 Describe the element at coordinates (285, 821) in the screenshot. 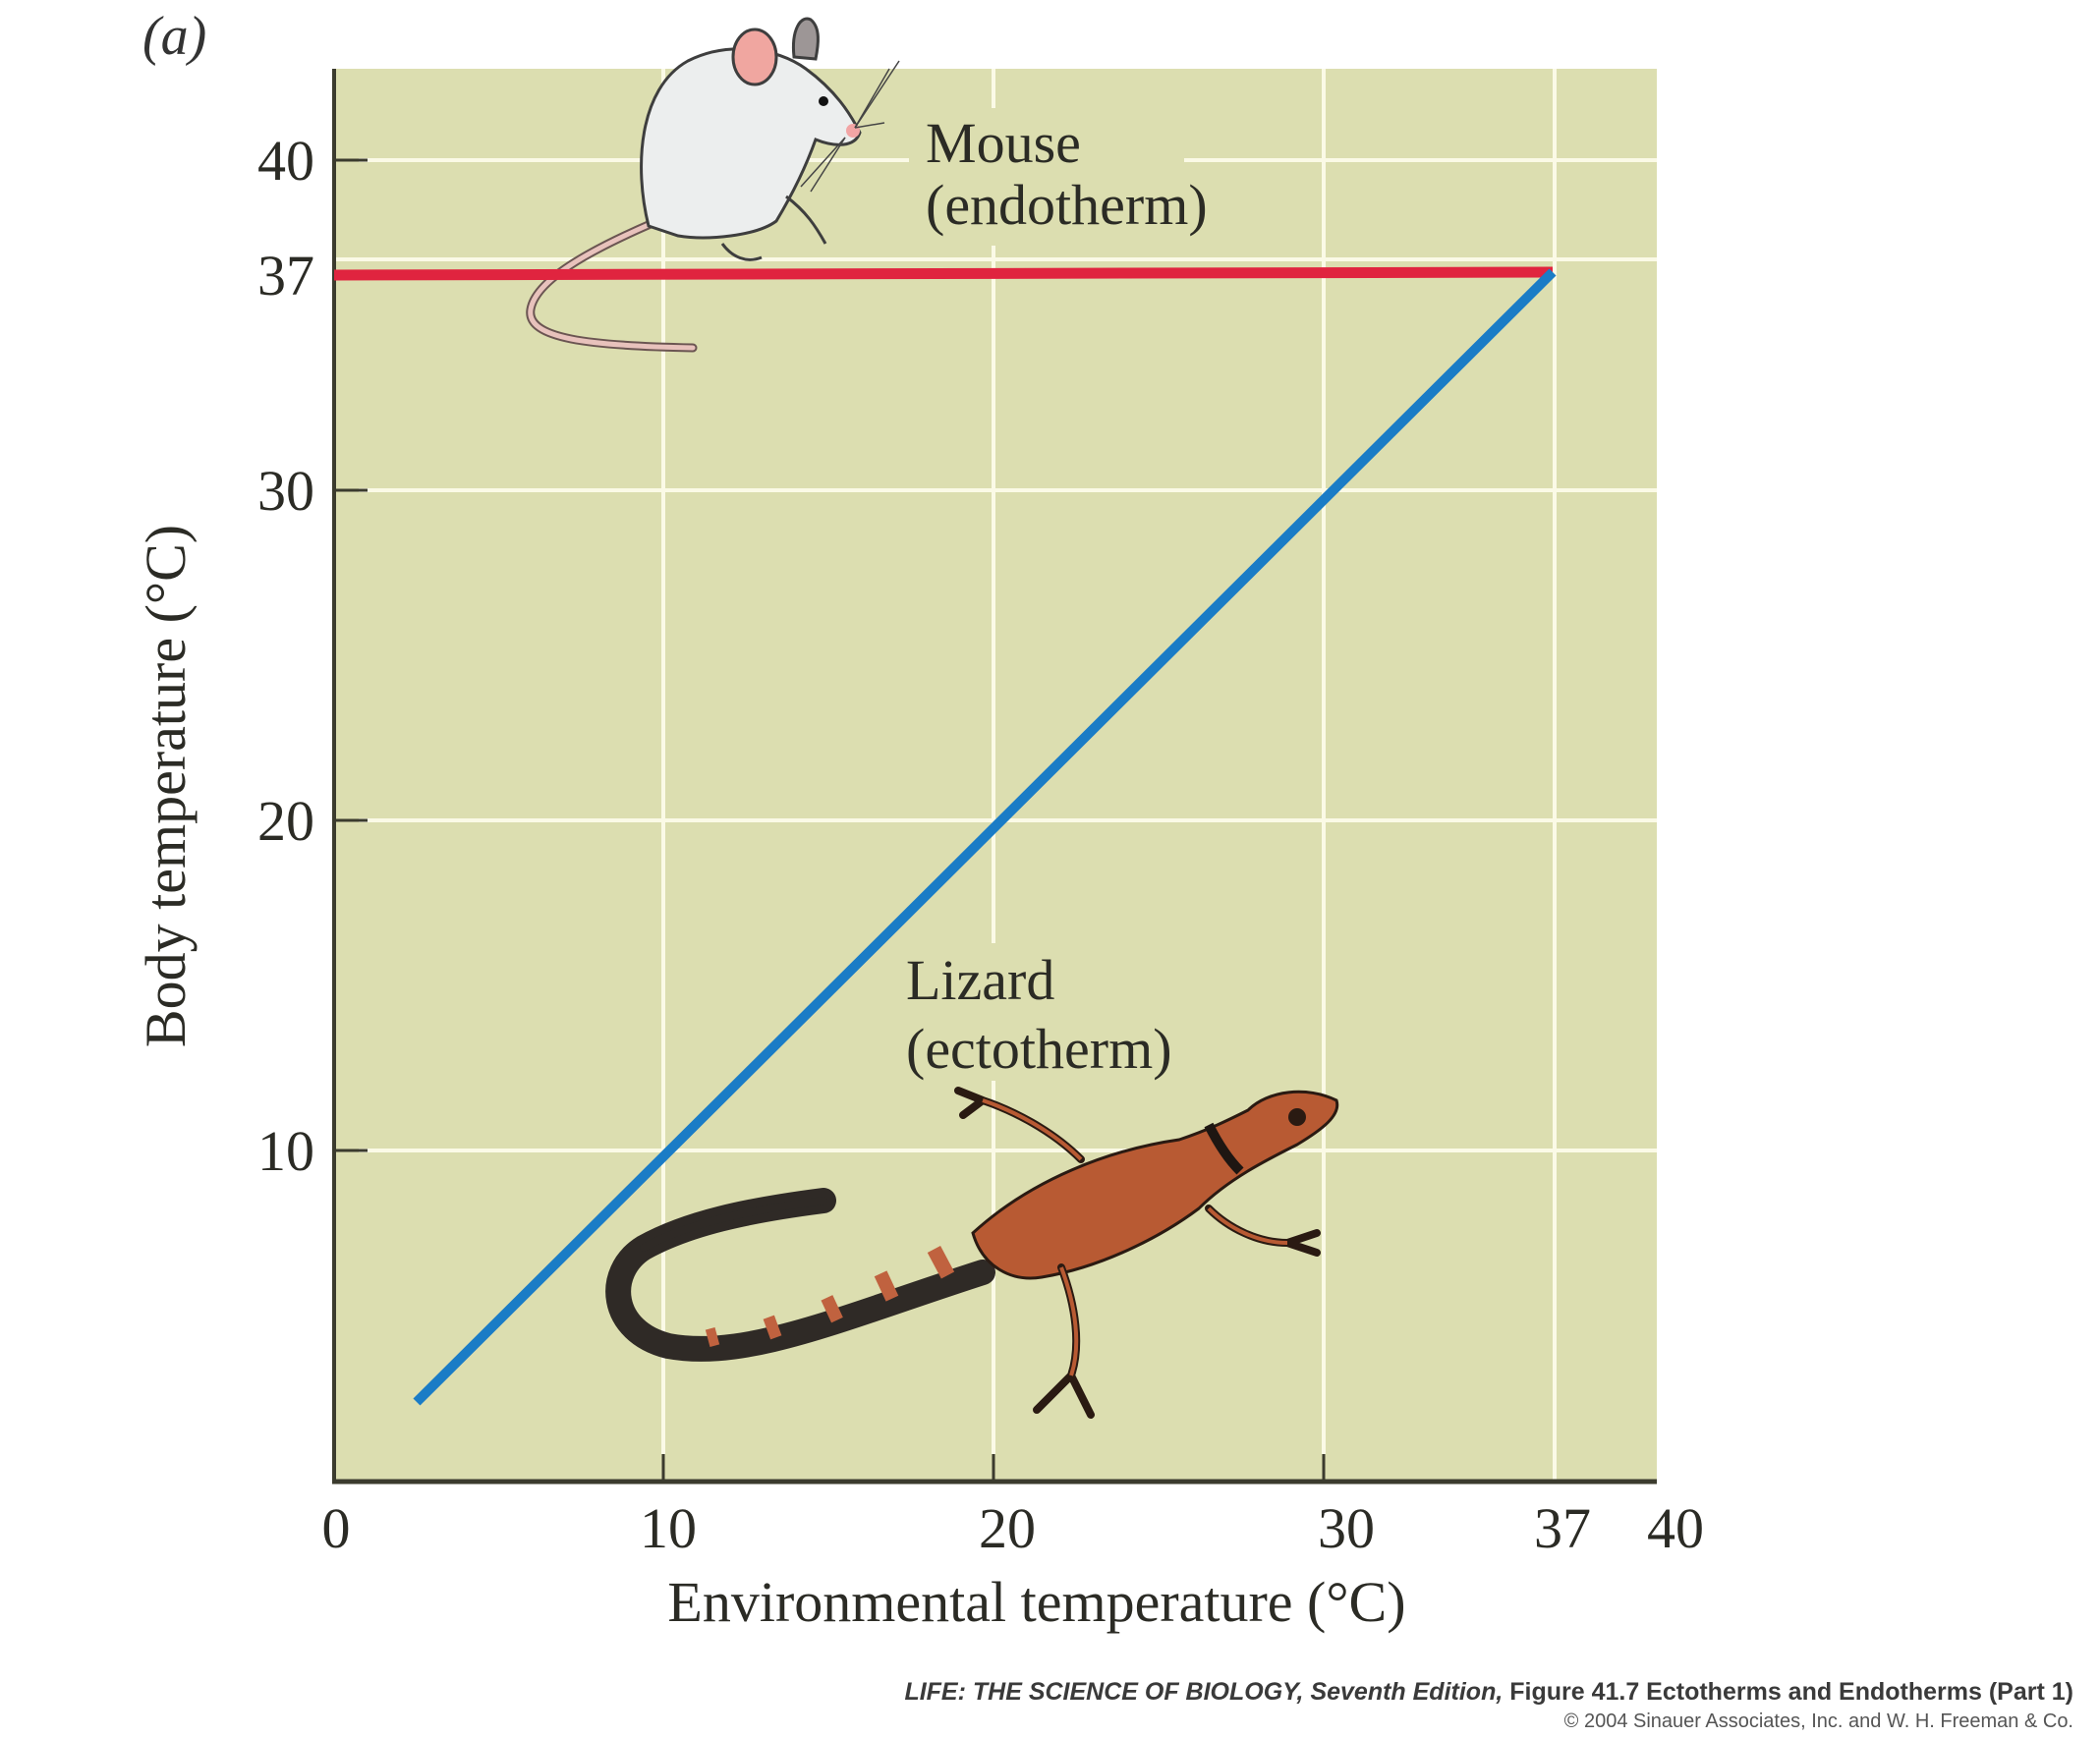

I see `y-tick-20: 20` at that location.